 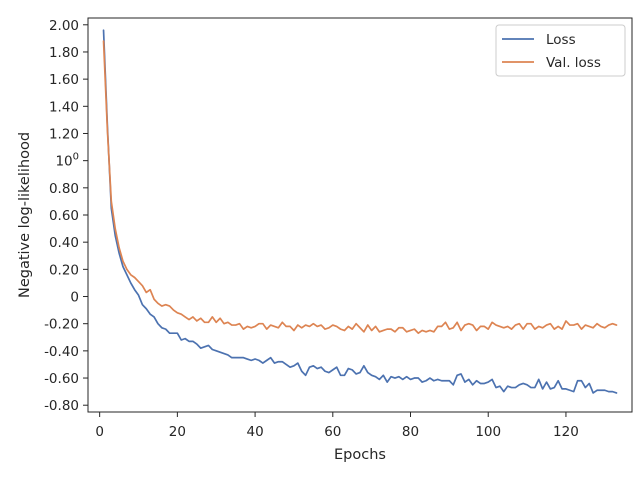 What do you see at coordinates (360, 455) in the screenshot?
I see `x-axis-label: Epochs` at bounding box center [360, 455].